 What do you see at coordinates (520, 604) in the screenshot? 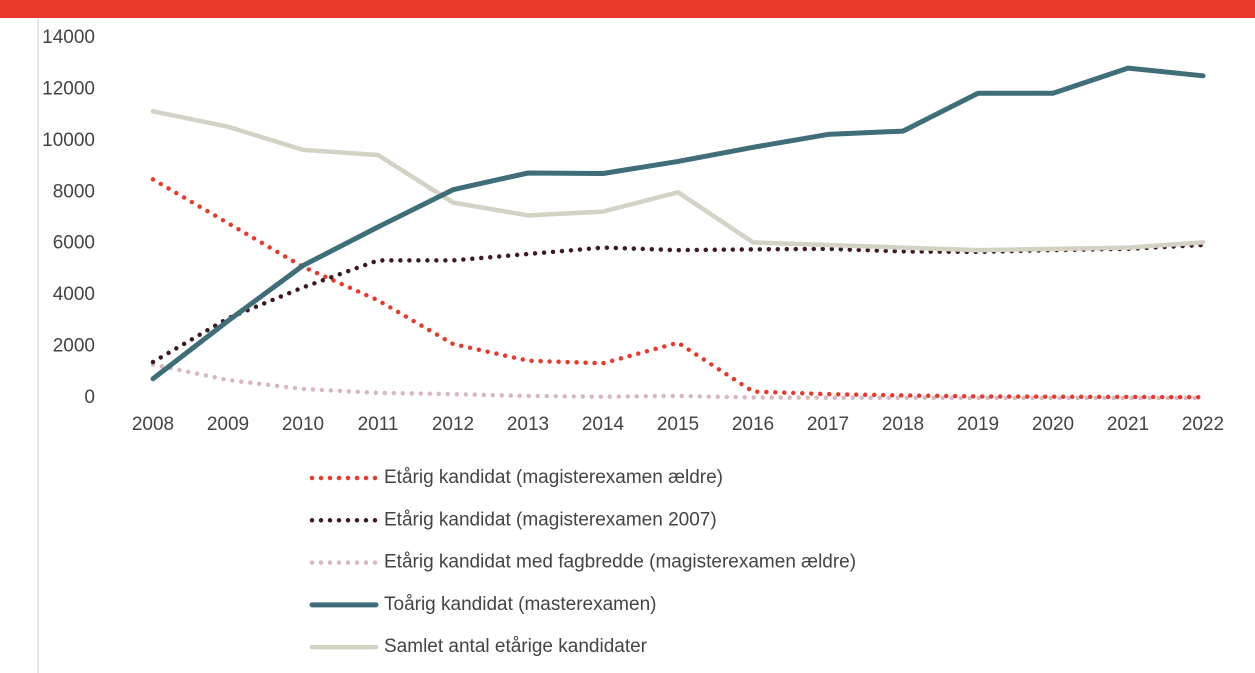
I see `legend-label: Toårig kandidat (masterexamen)` at bounding box center [520, 604].